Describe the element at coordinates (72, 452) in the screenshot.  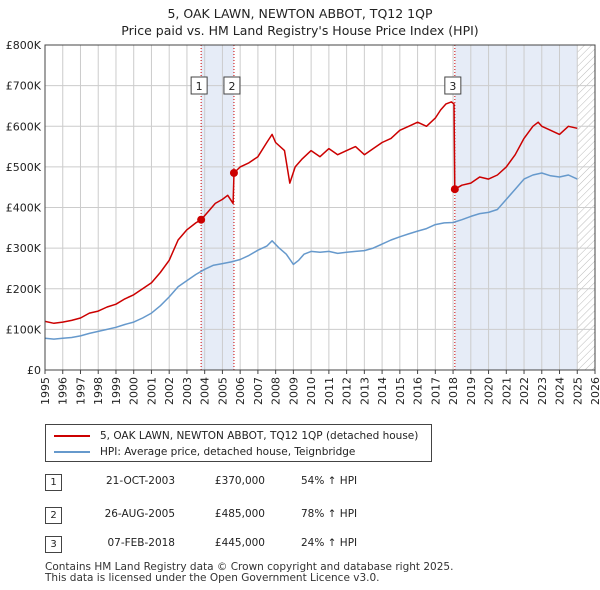
I see `legend-swatch-hpi` at that location.